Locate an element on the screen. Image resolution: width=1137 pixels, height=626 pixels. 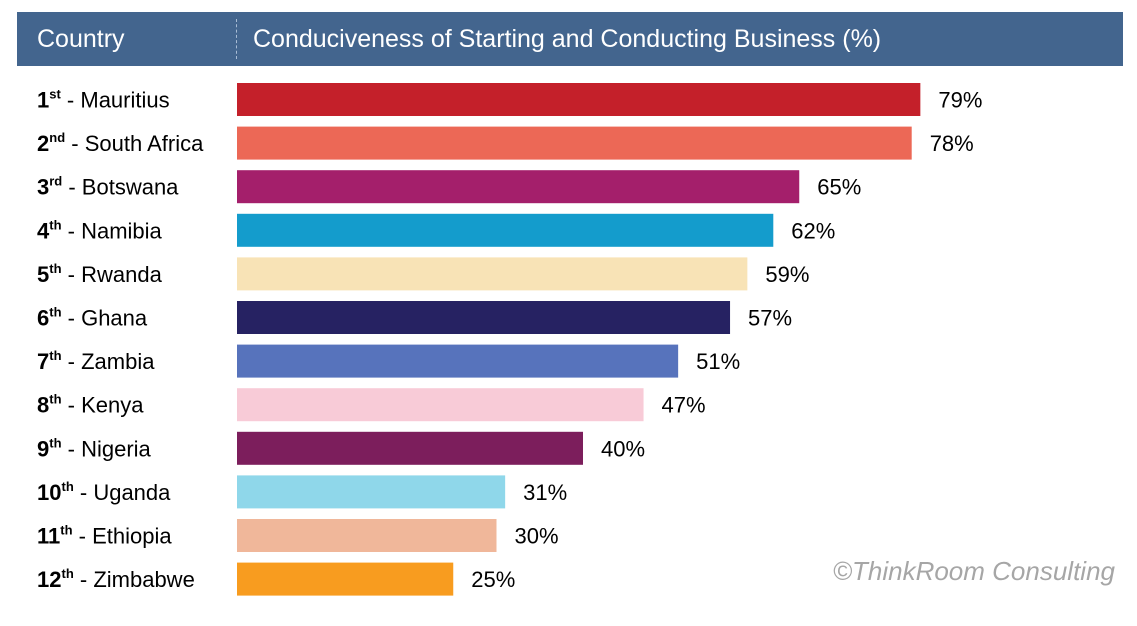
rank-number: 7 is located at coordinates (43, 361).